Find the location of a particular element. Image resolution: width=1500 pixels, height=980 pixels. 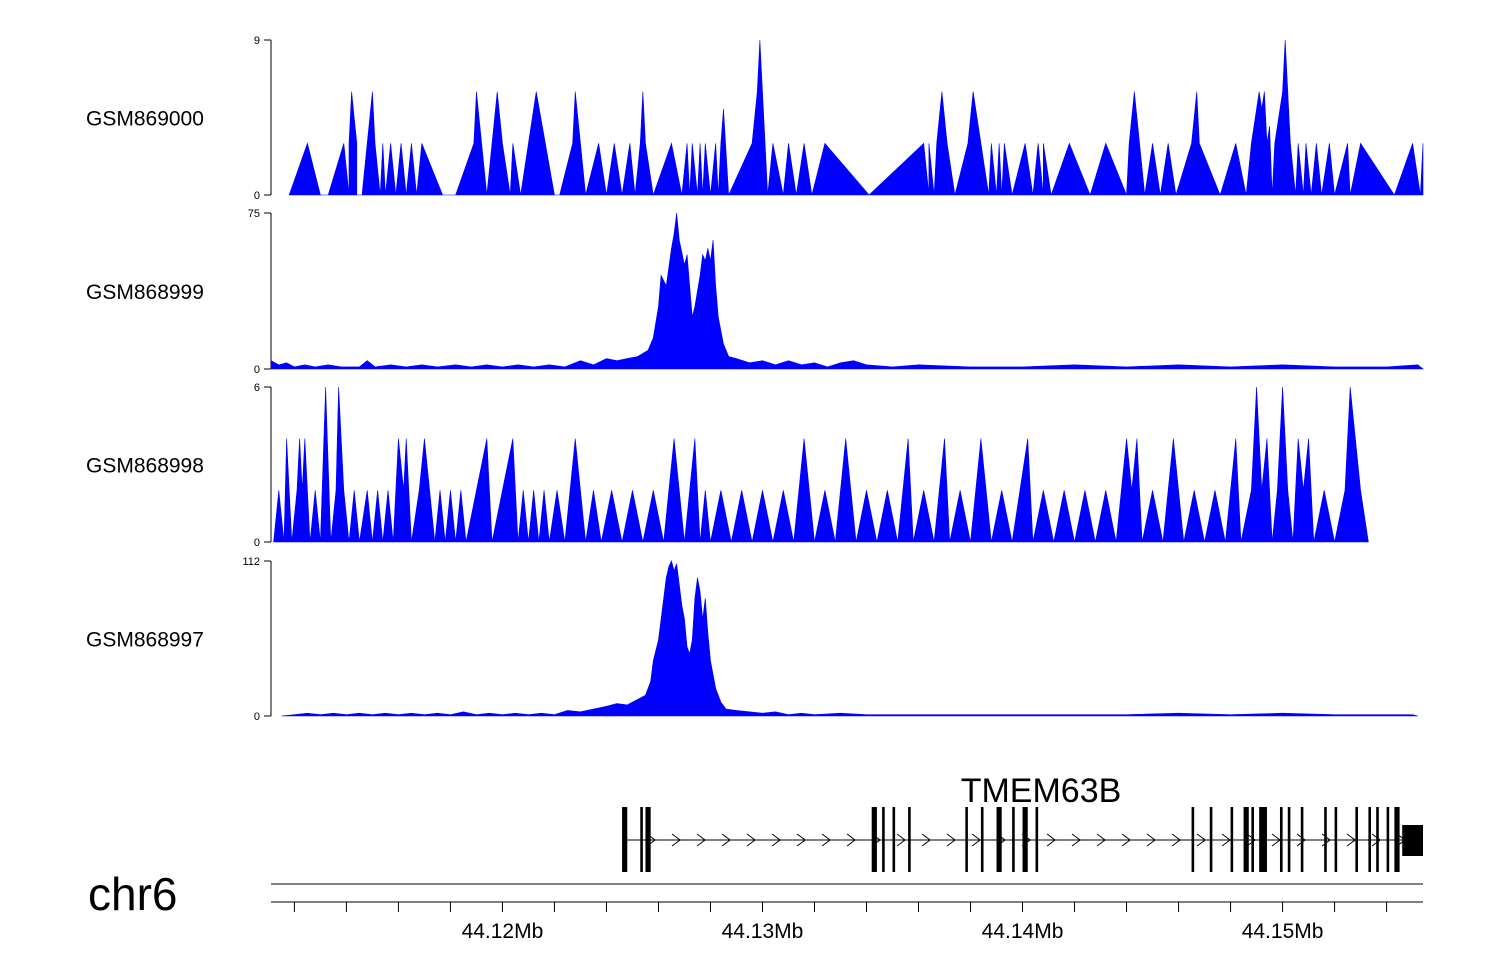

track-sample-label: GSM868997 is located at coordinates (145, 640).